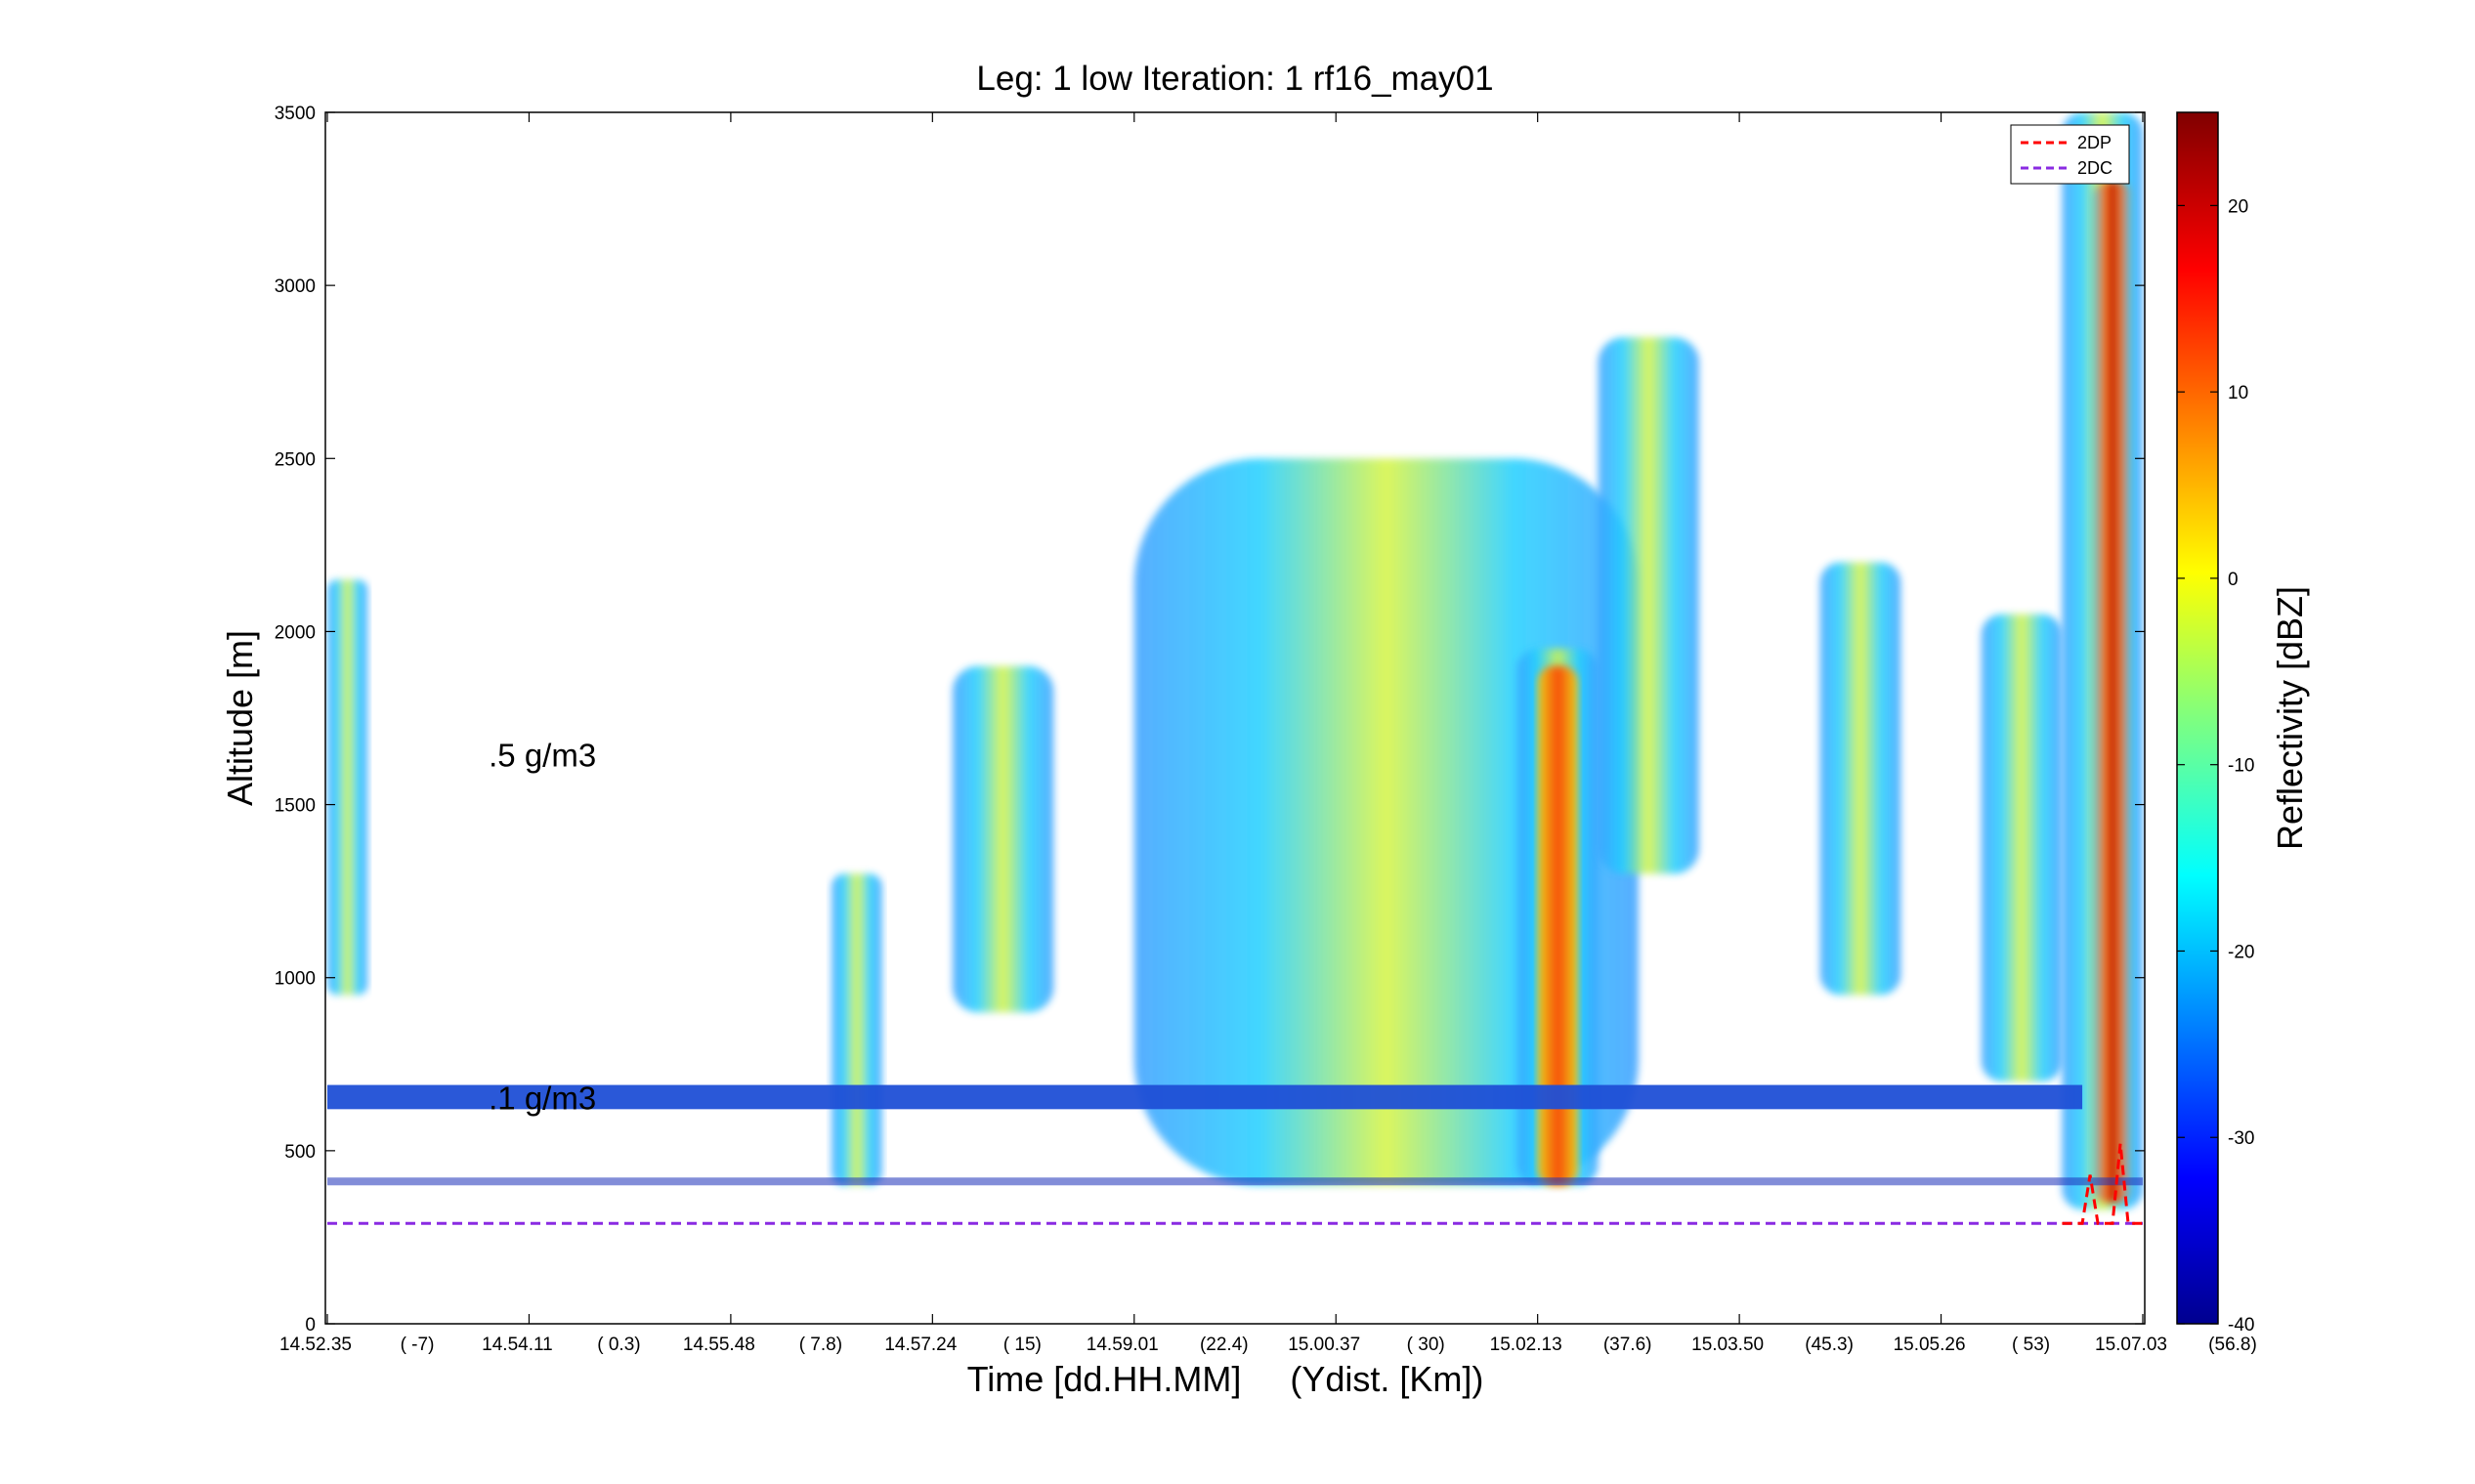  I want to click on x-tick-label-time: 15.03.50, so click(1727, 1345).